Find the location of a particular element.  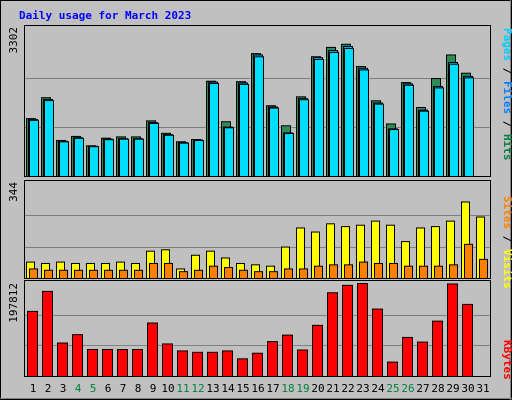

sites-legend: Sites is located at coordinates (506, 212).